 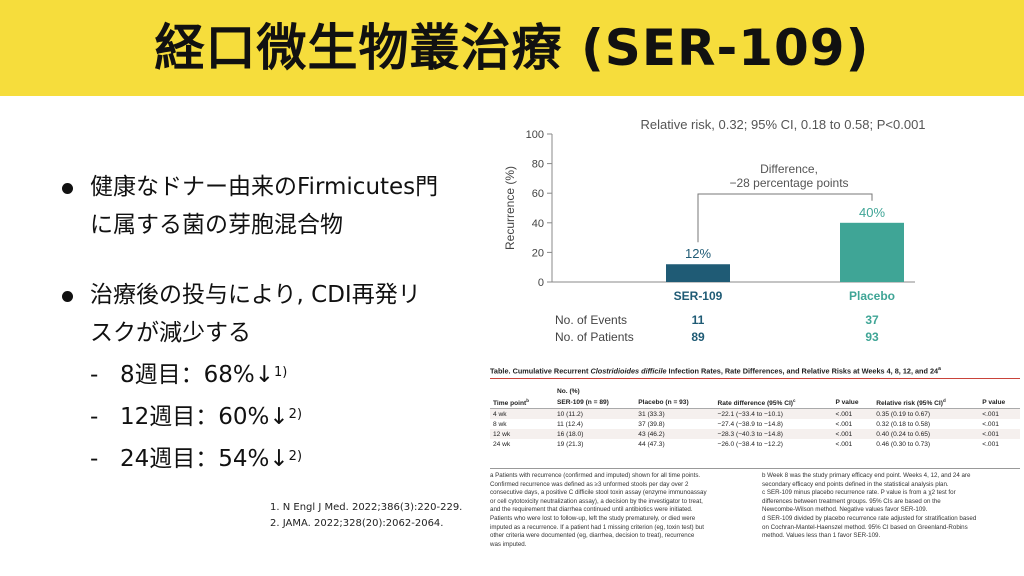 I want to click on y-tick-label: 100, so click(x=535, y=135).